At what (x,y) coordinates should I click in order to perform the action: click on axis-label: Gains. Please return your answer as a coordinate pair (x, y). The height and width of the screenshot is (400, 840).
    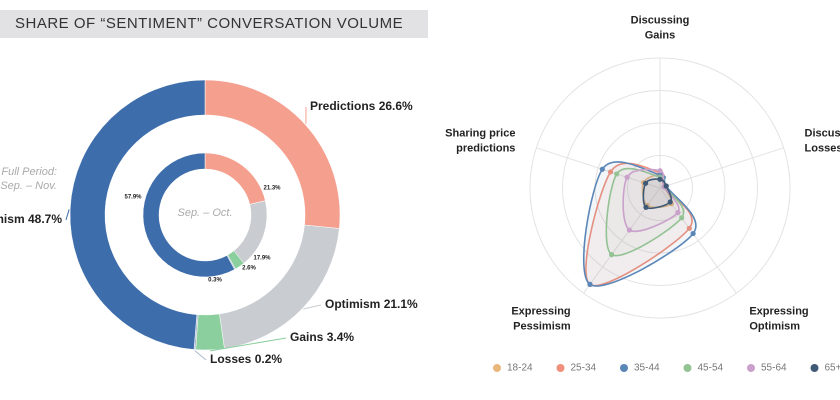
    Looking at the image, I should click on (660, 35).